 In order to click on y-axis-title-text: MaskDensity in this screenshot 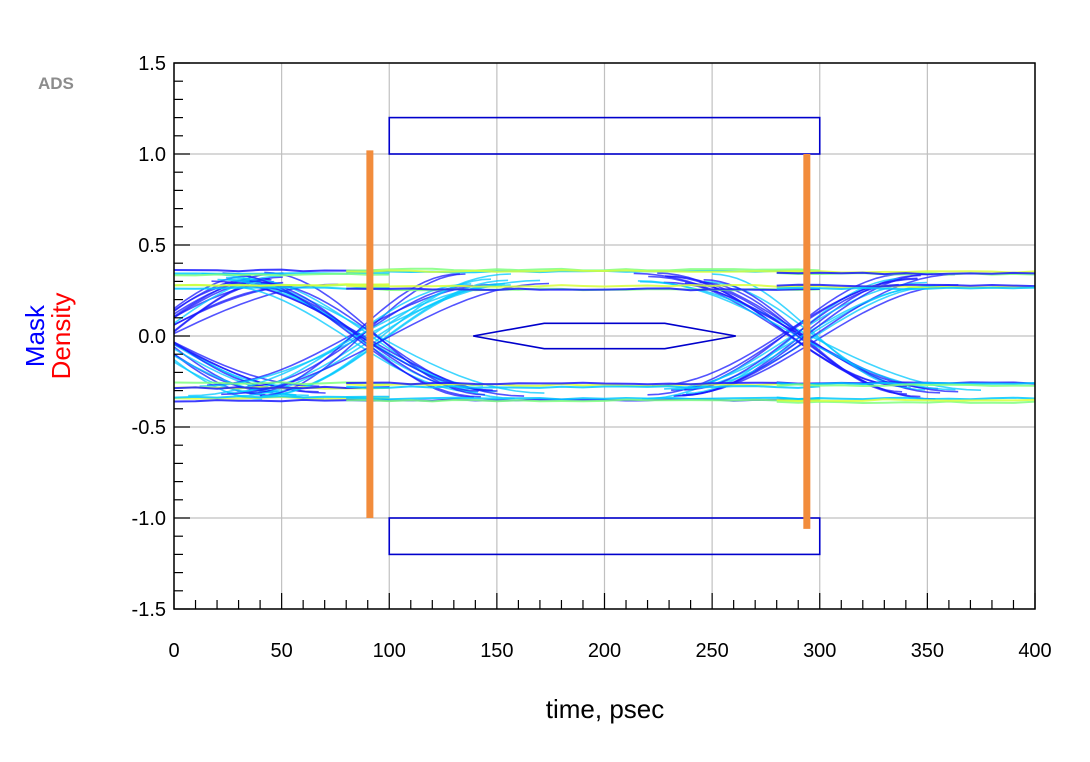, I will do `click(48, 336)`.